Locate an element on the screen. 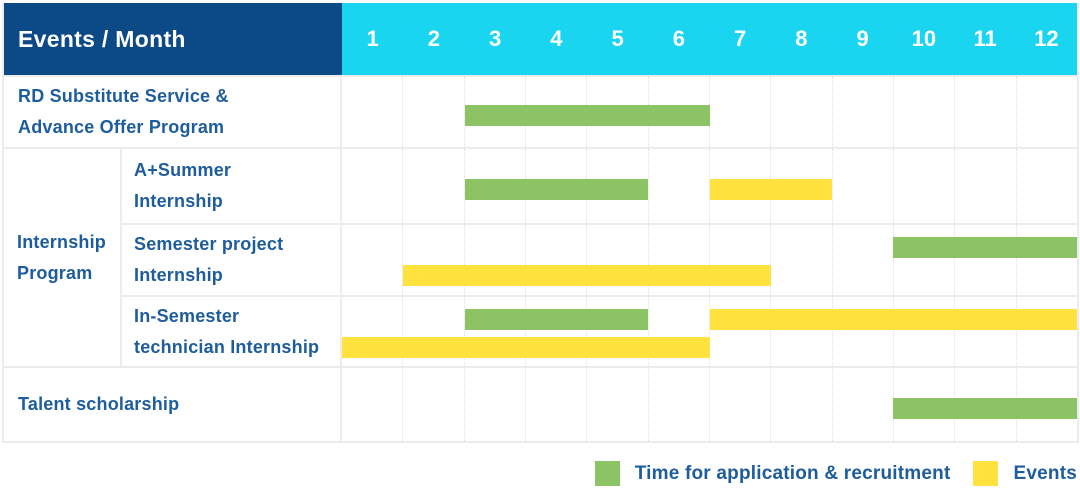 Image resolution: width=1080 pixels, height=494 pixels. row-in-semester-technician: In-Semester technician Internship is located at coordinates (599, 330).